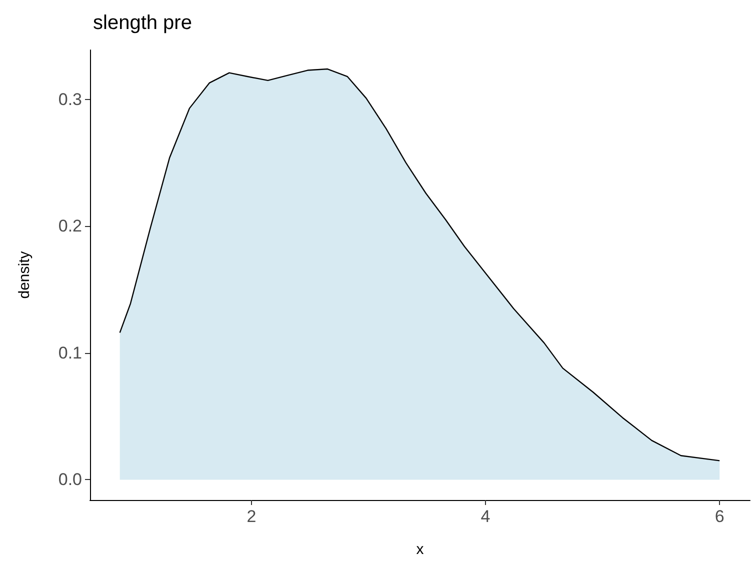 This screenshot has height=571, width=752. What do you see at coordinates (251, 516) in the screenshot?
I see `x-tick-label: 2` at bounding box center [251, 516].